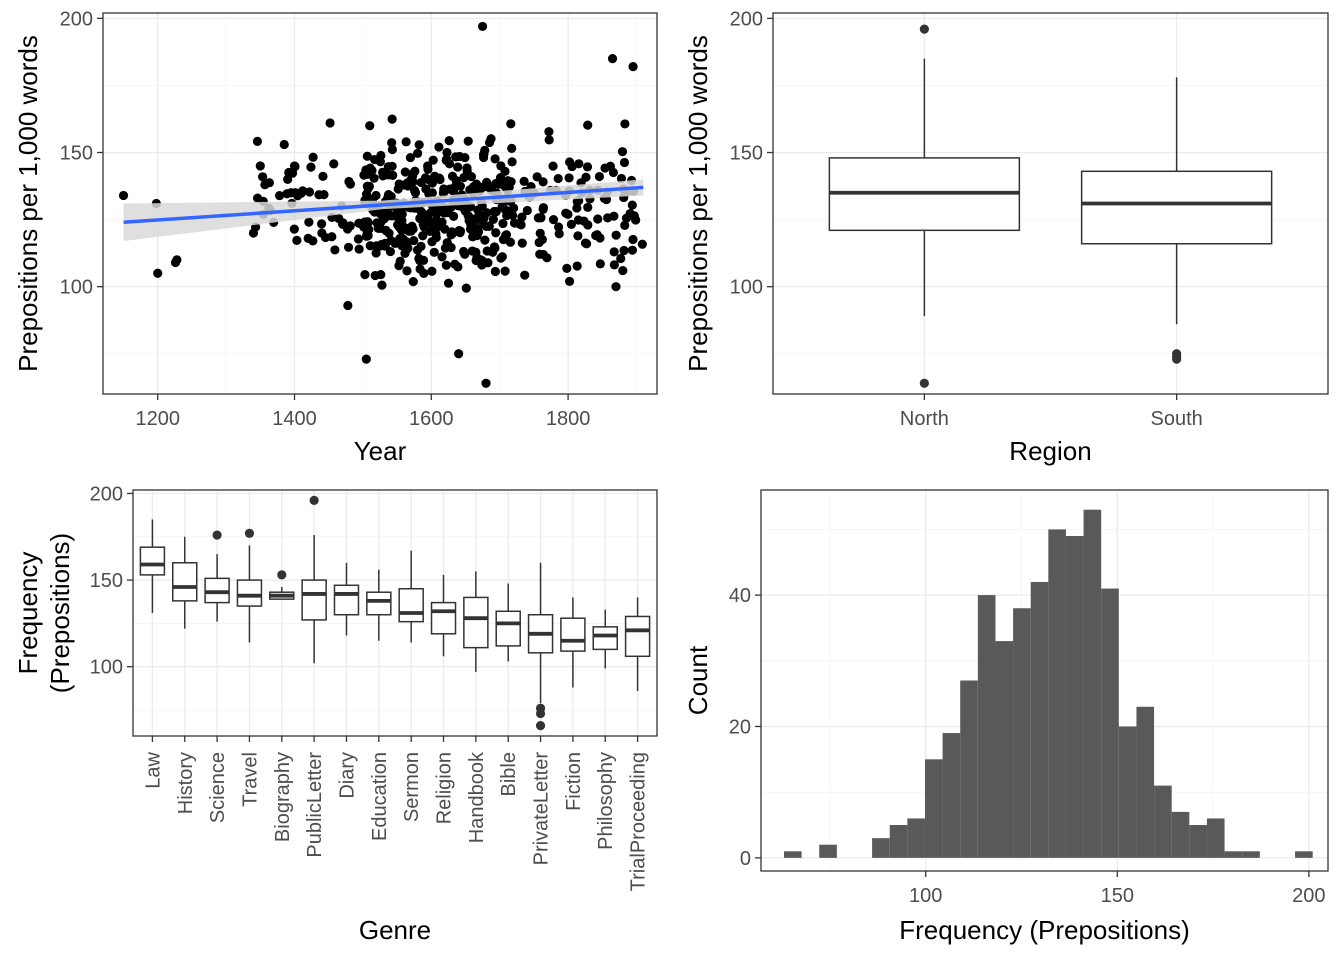  What do you see at coordinates (746, 288) in the screenshot?
I see `y-tick-label: 100` at bounding box center [746, 288].